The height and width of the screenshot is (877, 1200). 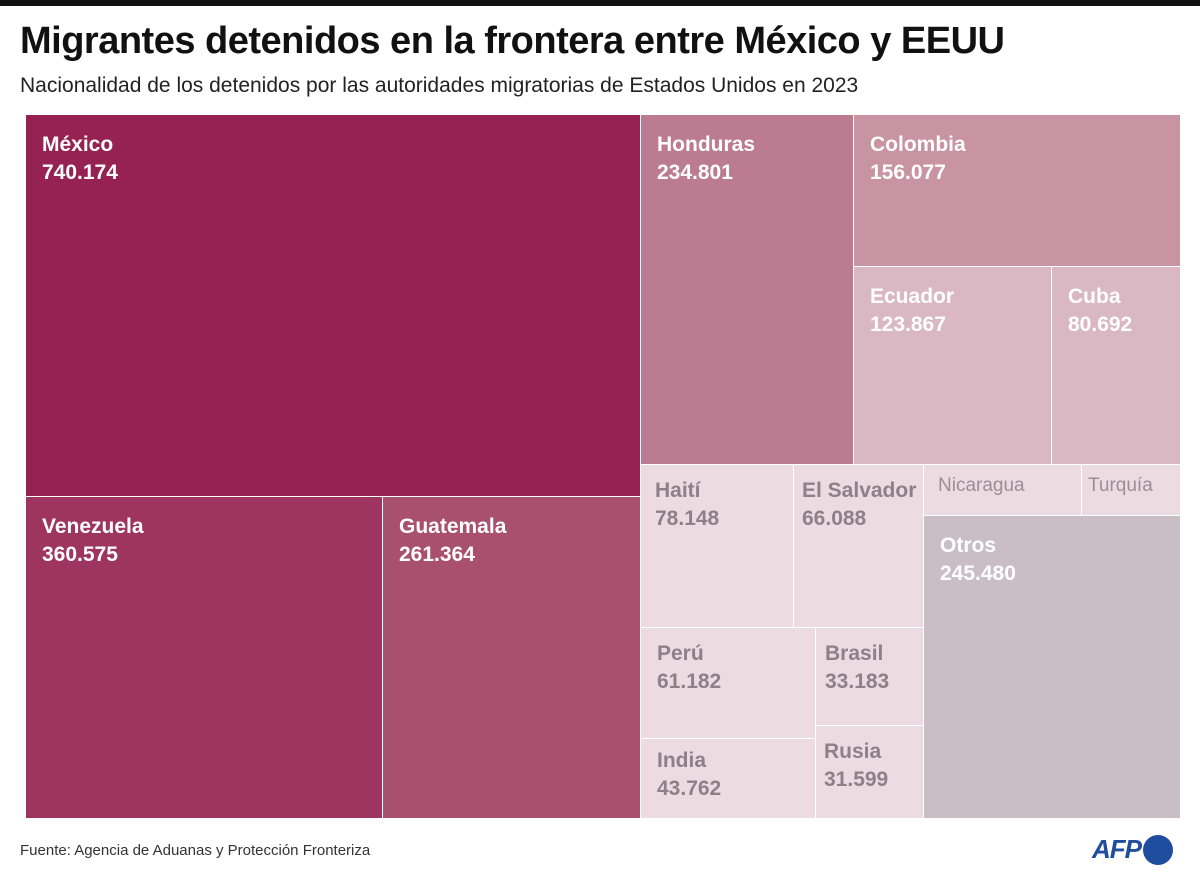 I want to click on cell-name: Colombia, so click(x=918, y=144).